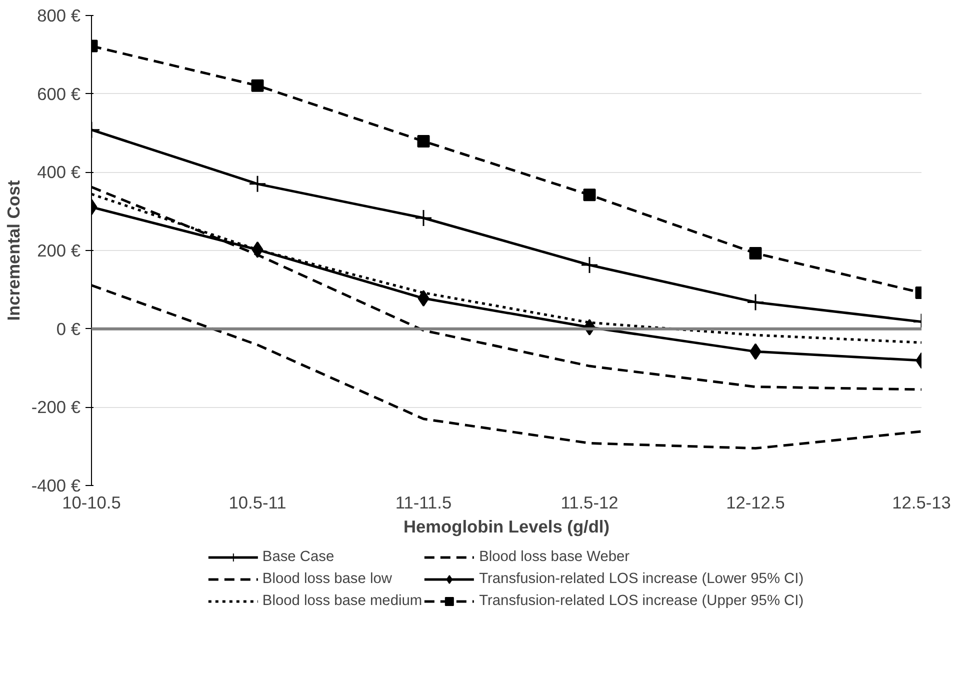 The width and height of the screenshot is (976, 691). What do you see at coordinates (298, 557) in the screenshot?
I see `legend-label: Base Case` at bounding box center [298, 557].